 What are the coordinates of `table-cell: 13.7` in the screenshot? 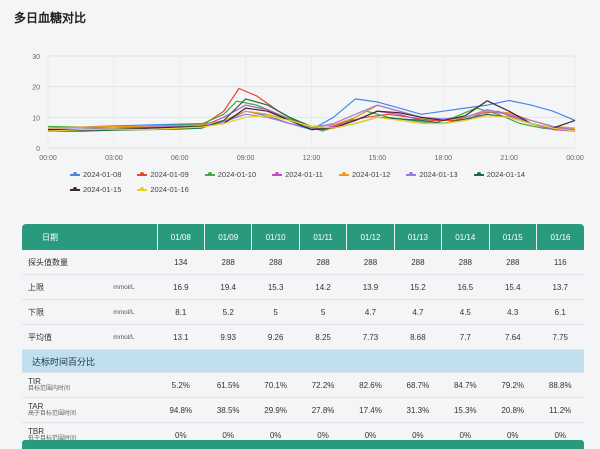 It's located at (560, 287).